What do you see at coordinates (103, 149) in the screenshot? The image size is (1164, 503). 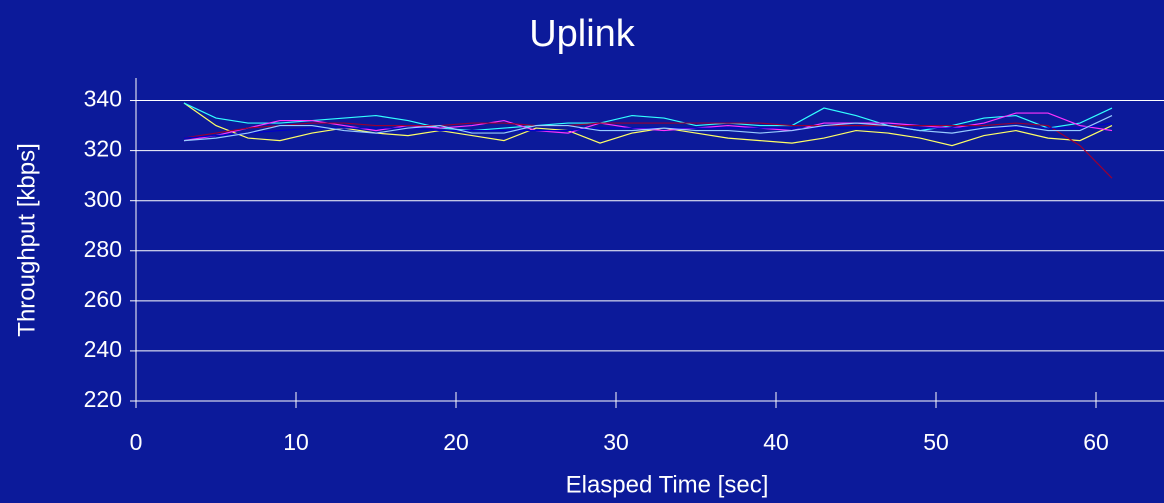 I see `y-tick-label: 320` at bounding box center [103, 149].